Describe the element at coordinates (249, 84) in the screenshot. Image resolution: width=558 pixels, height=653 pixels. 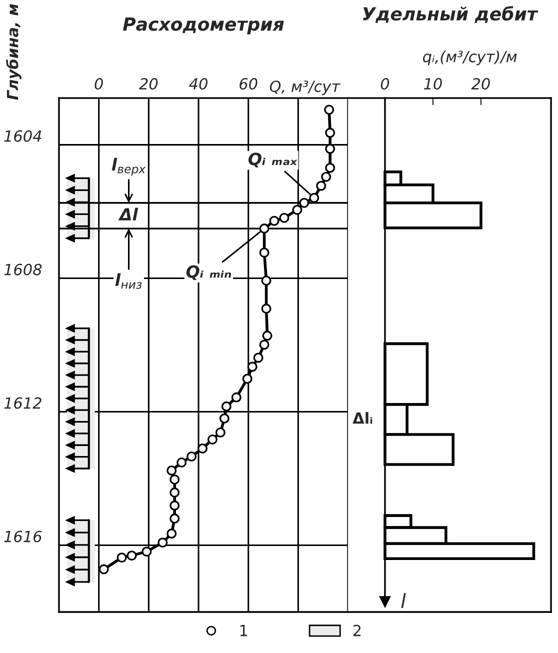
I see `x-tick-label: 60` at that location.